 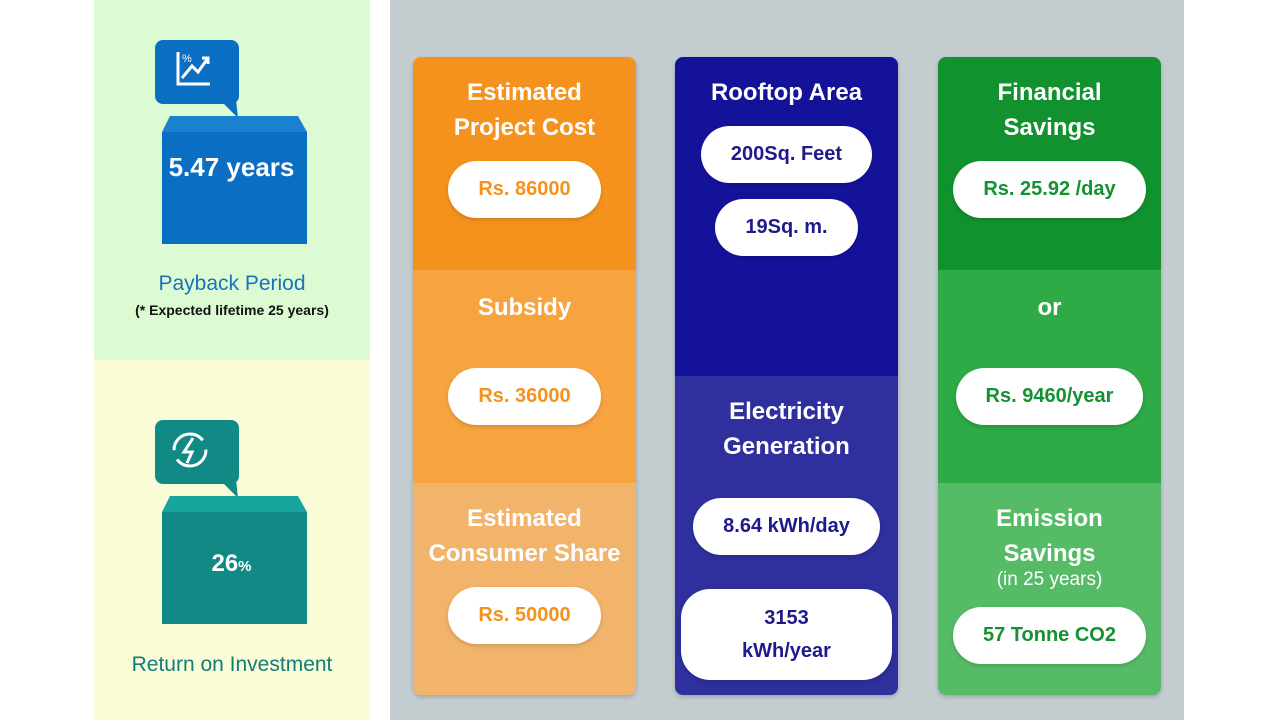 What do you see at coordinates (524, 615) in the screenshot?
I see `value-pill: Rs. 50000` at bounding box center [524, 615].